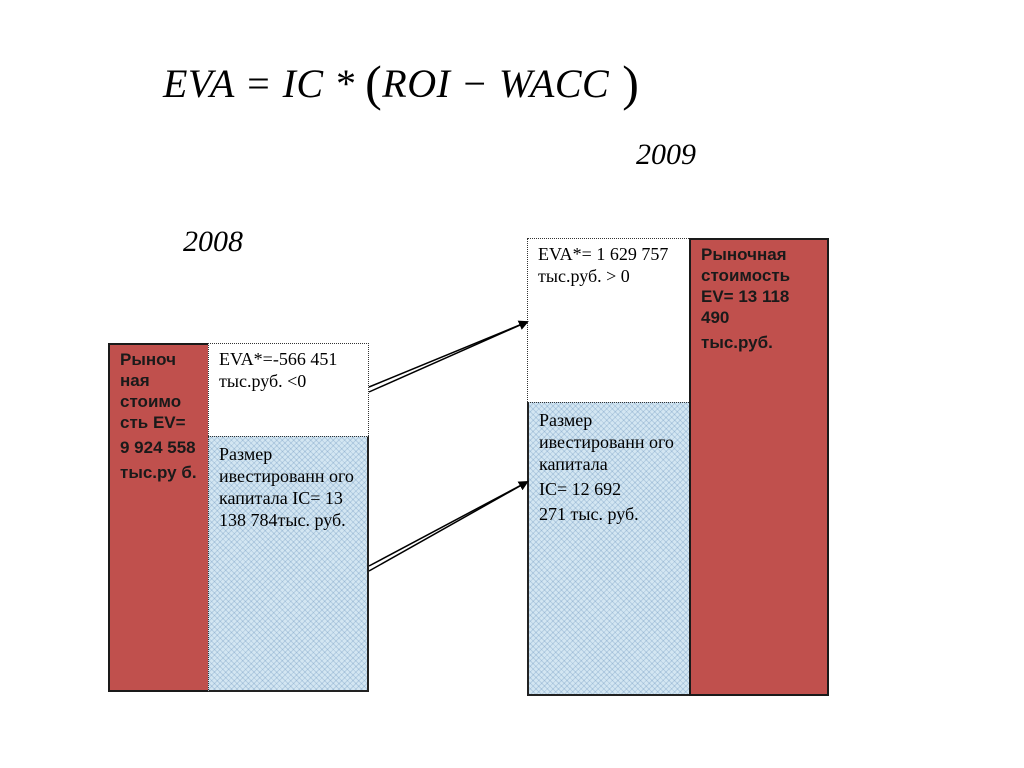 The height and width of the screenshot is (768, 1024). I want to click on formula-equals: =, so click(258, 83).